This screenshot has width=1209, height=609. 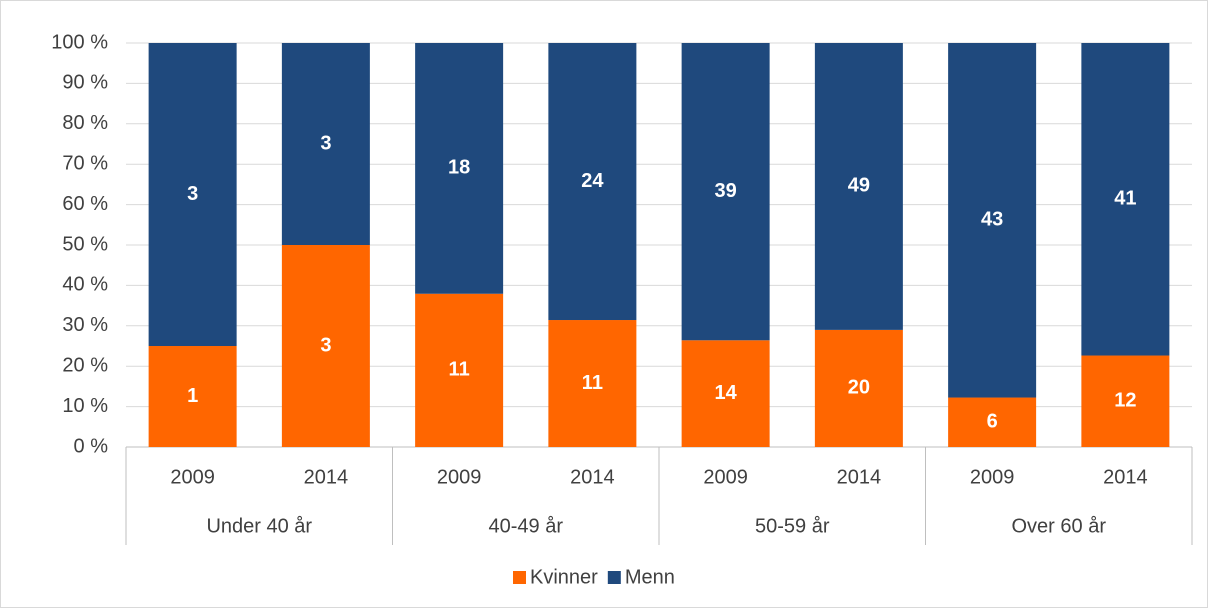 I want to click on data-label: 49, so click(x=859, y=186).